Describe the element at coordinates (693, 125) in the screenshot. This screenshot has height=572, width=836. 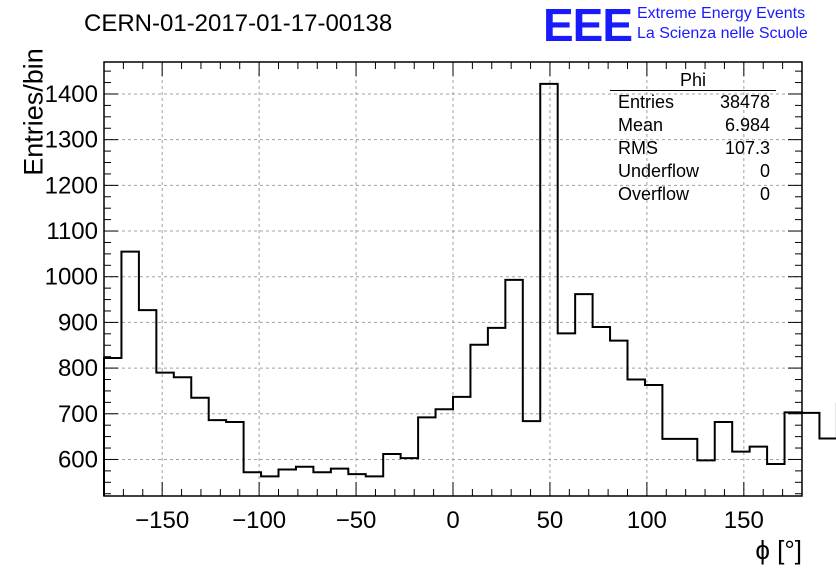
I see `stats-row: Mean 6.984` at that location.